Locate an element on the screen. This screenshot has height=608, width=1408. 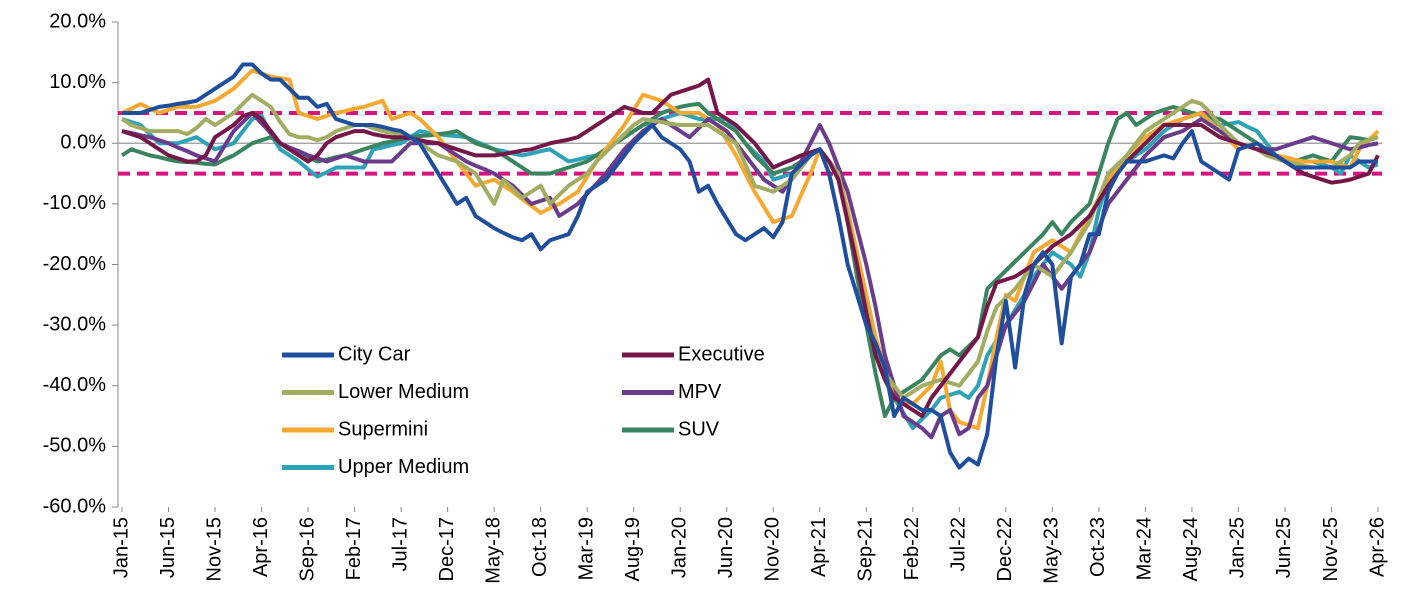
x-tick-label: May-23 is located at coordinates (1052, 550).